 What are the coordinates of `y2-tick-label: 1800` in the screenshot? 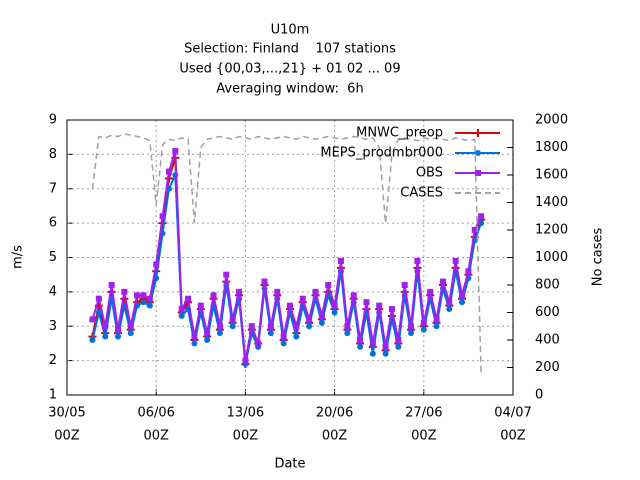 It's located at (551, 147).